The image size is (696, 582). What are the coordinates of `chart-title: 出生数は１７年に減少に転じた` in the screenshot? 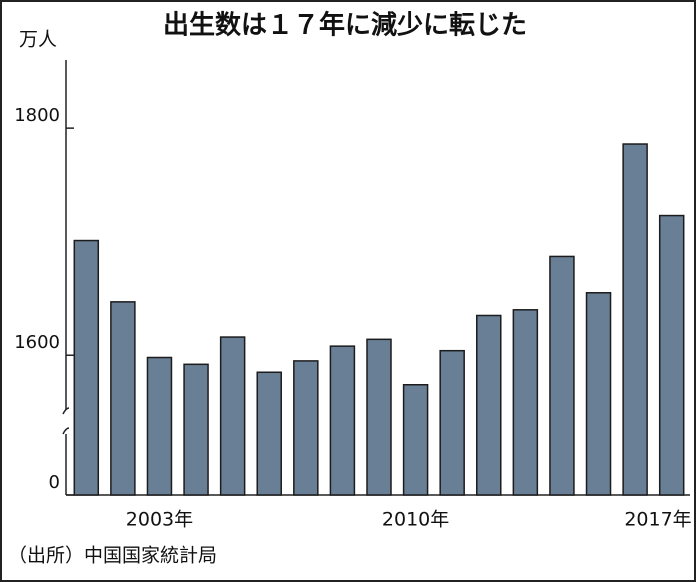 It's located at (345, 25).